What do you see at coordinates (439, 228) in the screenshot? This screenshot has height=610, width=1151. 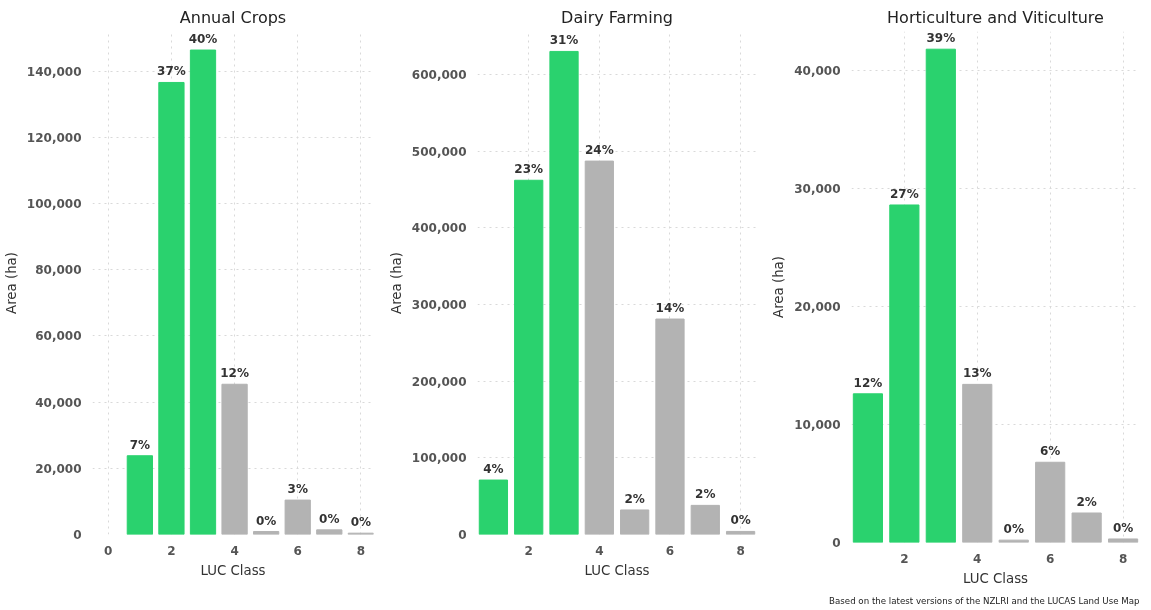 I see `y-tick-label: 400,000` at bounding box center [439, 228].